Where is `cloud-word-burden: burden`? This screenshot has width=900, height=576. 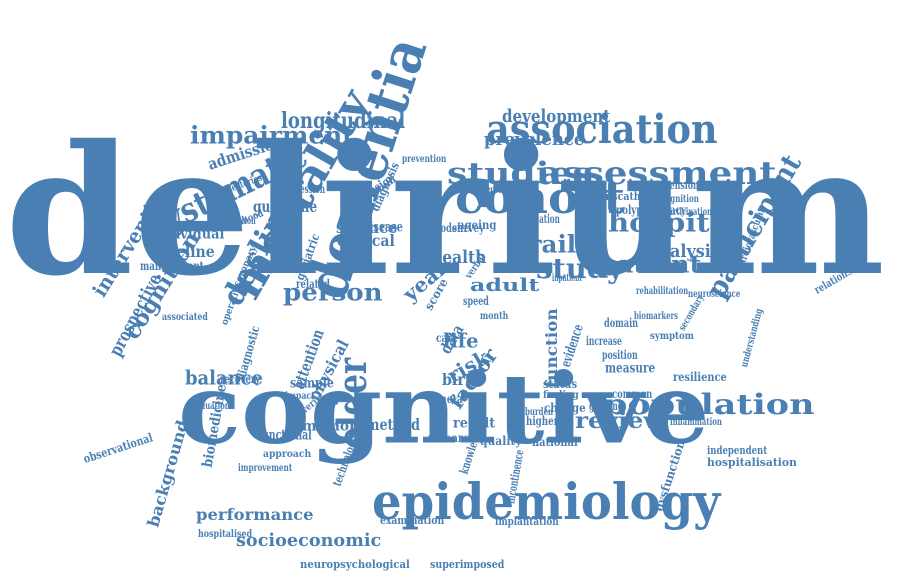 cloud-word-burden: burden is located at coordinates (539, 412).